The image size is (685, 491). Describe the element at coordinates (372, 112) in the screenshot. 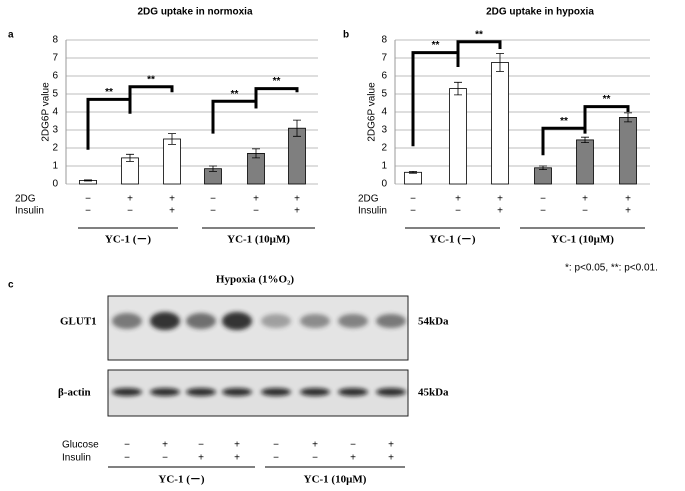

I see `y-axis-label: 2DG6P value` at that location.